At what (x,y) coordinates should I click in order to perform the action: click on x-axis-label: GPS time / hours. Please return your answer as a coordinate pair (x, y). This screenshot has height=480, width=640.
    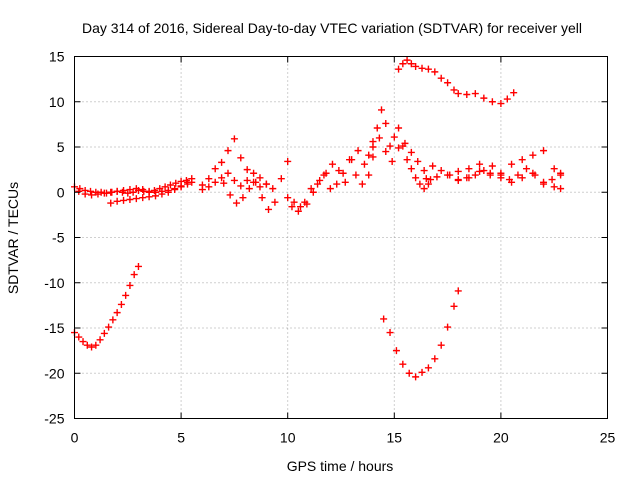
    Looking at the image, I should click on (340, 466).